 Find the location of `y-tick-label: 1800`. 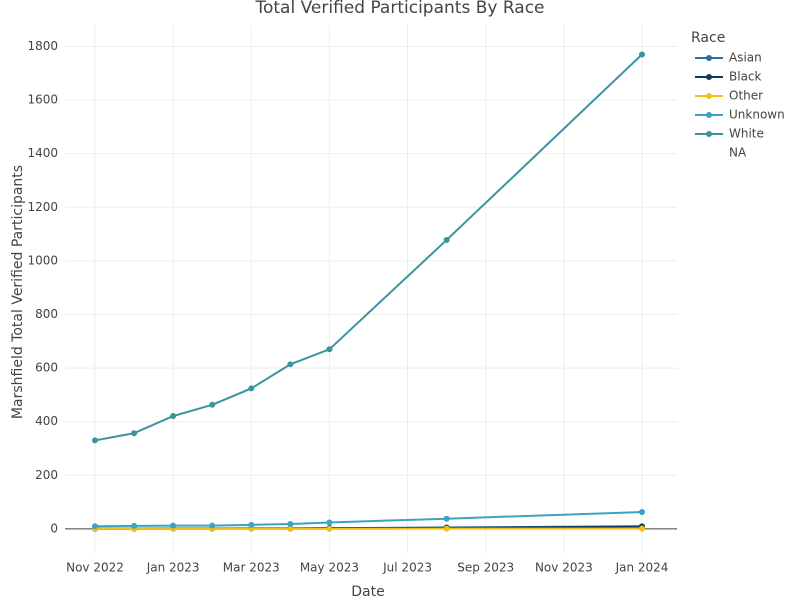

y-tick-label: 1800 is located at coordinates (42, 46).